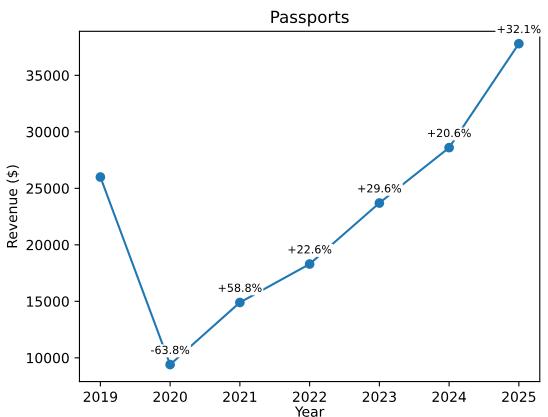  Describe the element at coordinates (310, 249) in the screenshot. I see `annotation: +22.6%` at that location.